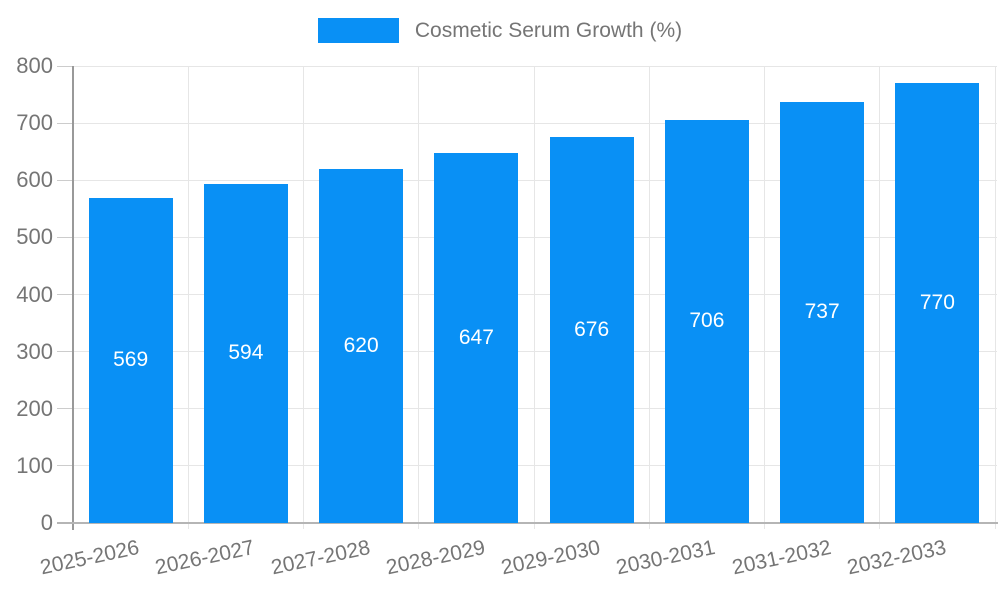 This screenshot has height=600, width=1000. Describe the element at coordinates (34, 237) in the screenshot. I see `y-tick-label: 500` at that location.